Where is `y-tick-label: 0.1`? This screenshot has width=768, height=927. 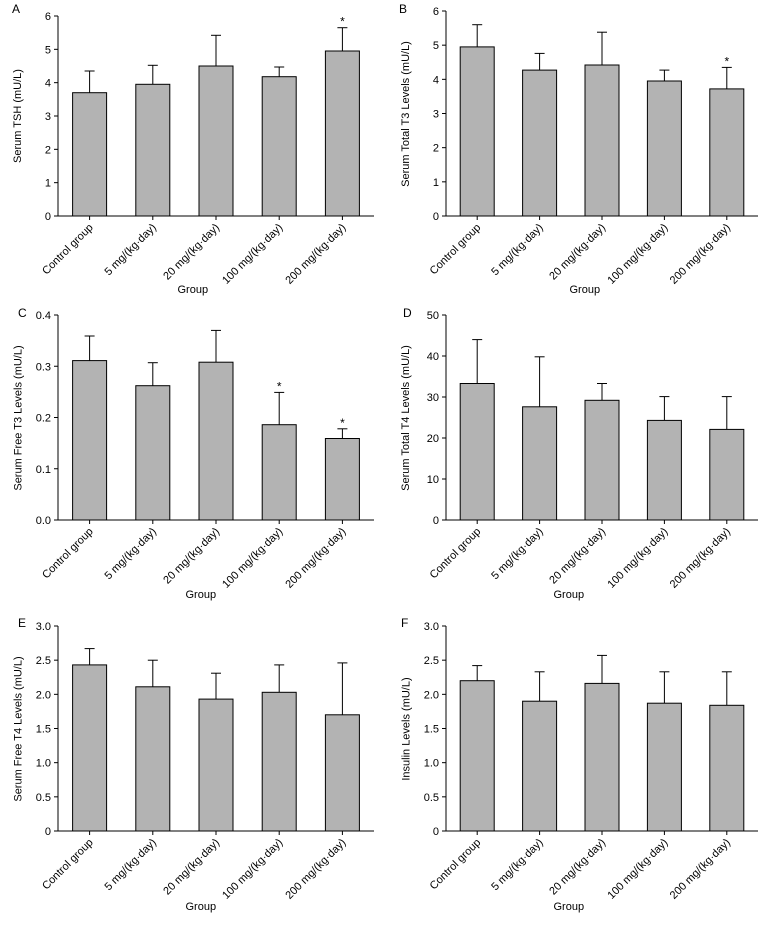
y-tick-label: 0.1 is located at coordinates (43, 470).